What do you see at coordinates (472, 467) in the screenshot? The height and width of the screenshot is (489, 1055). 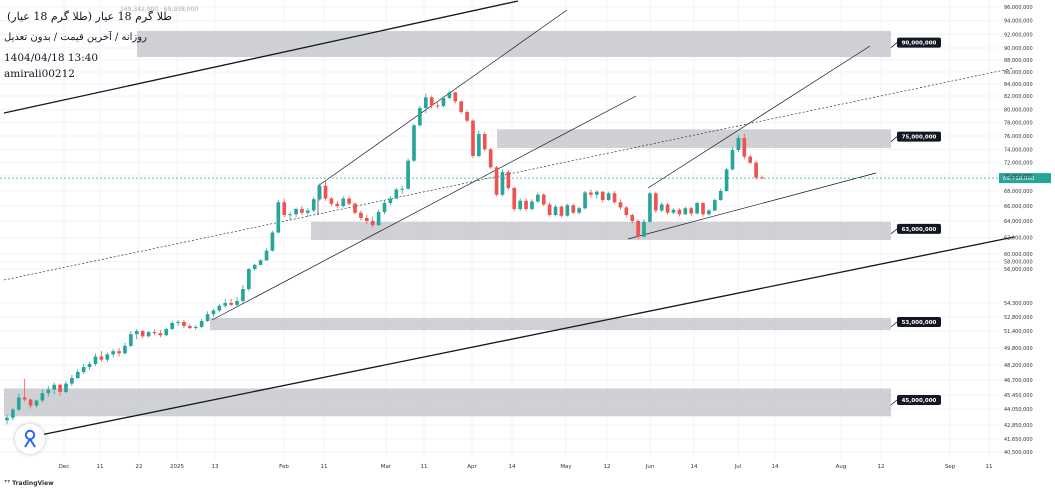 I see `x-tick-label: Apr` at bounding box center [472, 467].